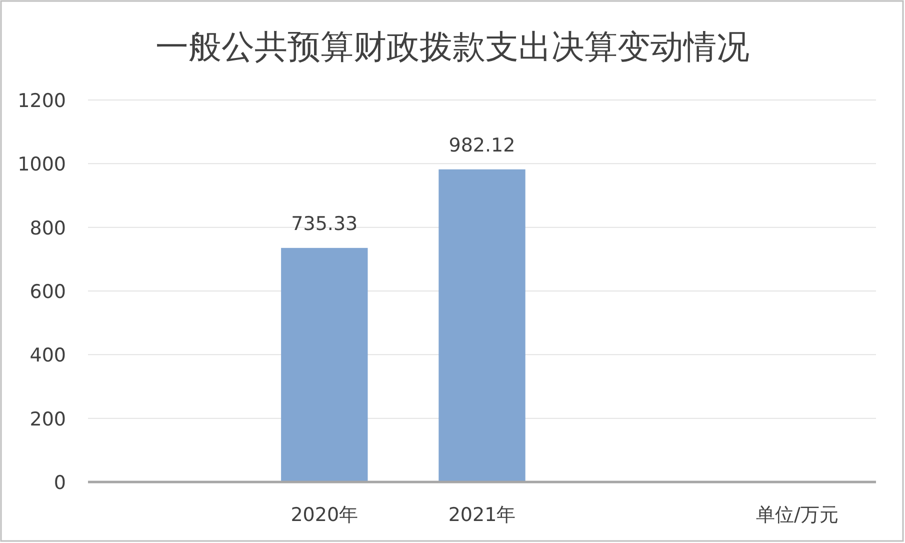  Describe the element at coordinates (42, 101) in the screenshot. I see `y-tick-label: 1200` at that location.